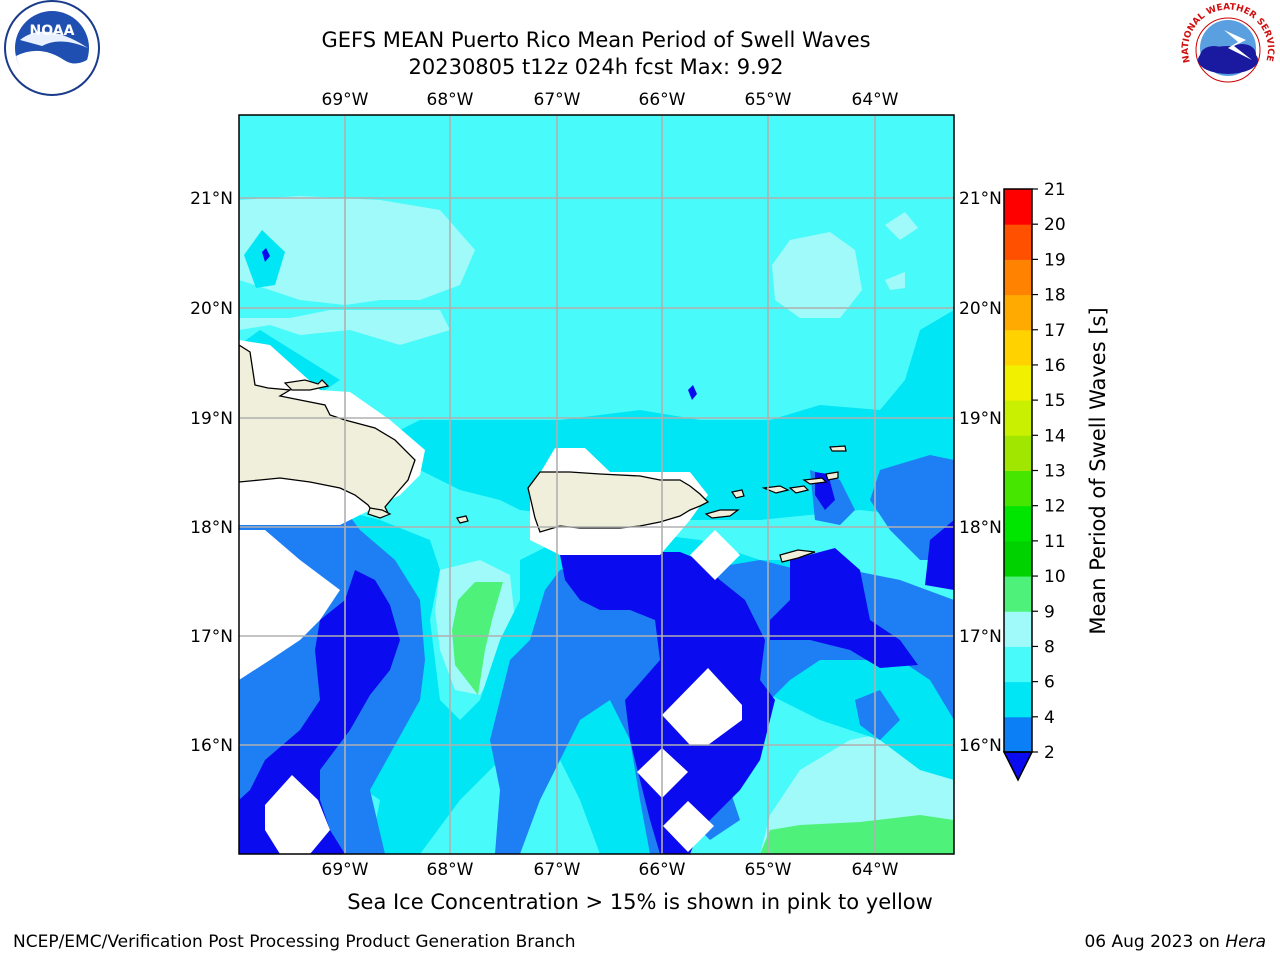 This screenshot has height=960, width=1280. What do you see at coordinates (1055, 436) in the screenshot?
I see `colorbar-tick-label: 14` at bounding box center [1055, 436].